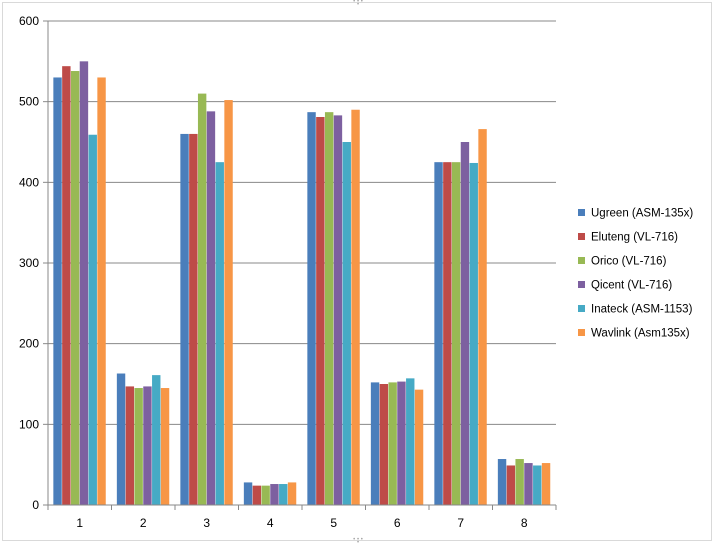  What do you see at coordinates (302, 523) in the screenshot?
I see `x-axis-tick-labels: 1 2 3 4 5 6 7 8` at bounding box center [302, 523].